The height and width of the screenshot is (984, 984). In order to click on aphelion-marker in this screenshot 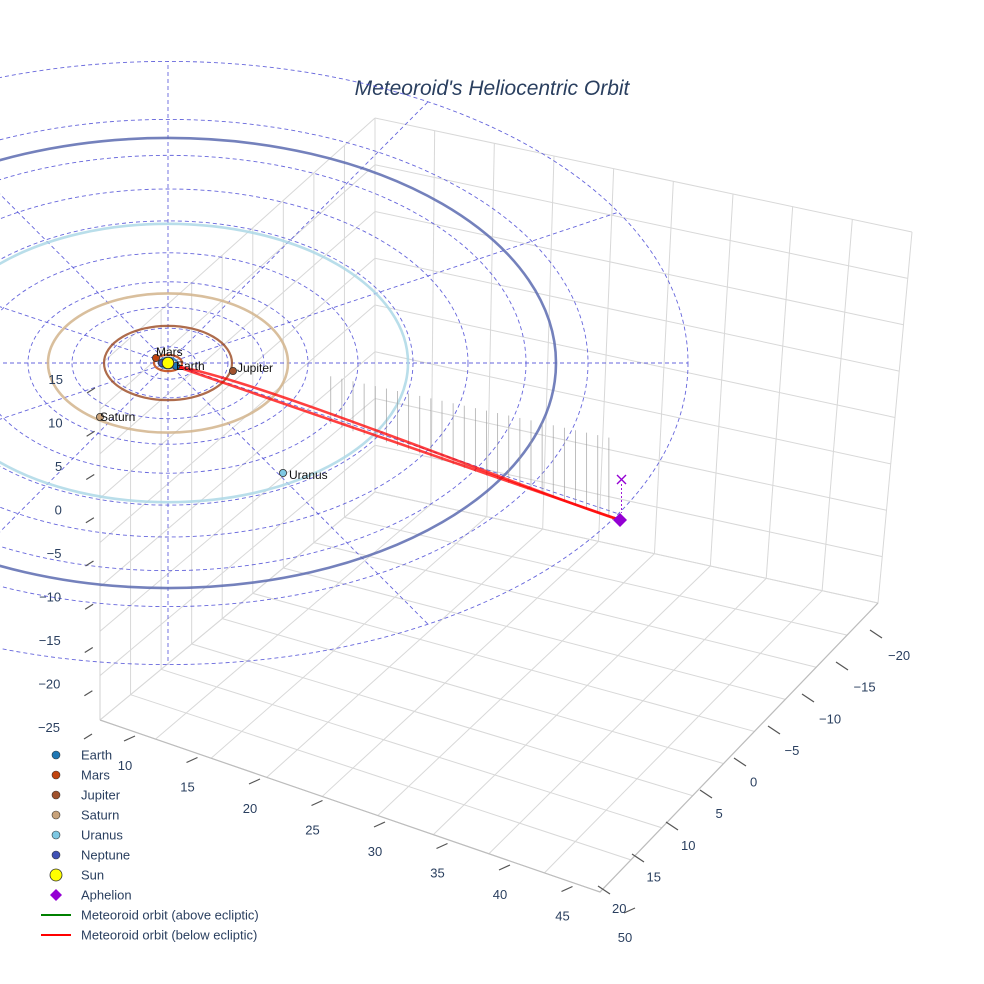, I will do `click(620, 520)`.